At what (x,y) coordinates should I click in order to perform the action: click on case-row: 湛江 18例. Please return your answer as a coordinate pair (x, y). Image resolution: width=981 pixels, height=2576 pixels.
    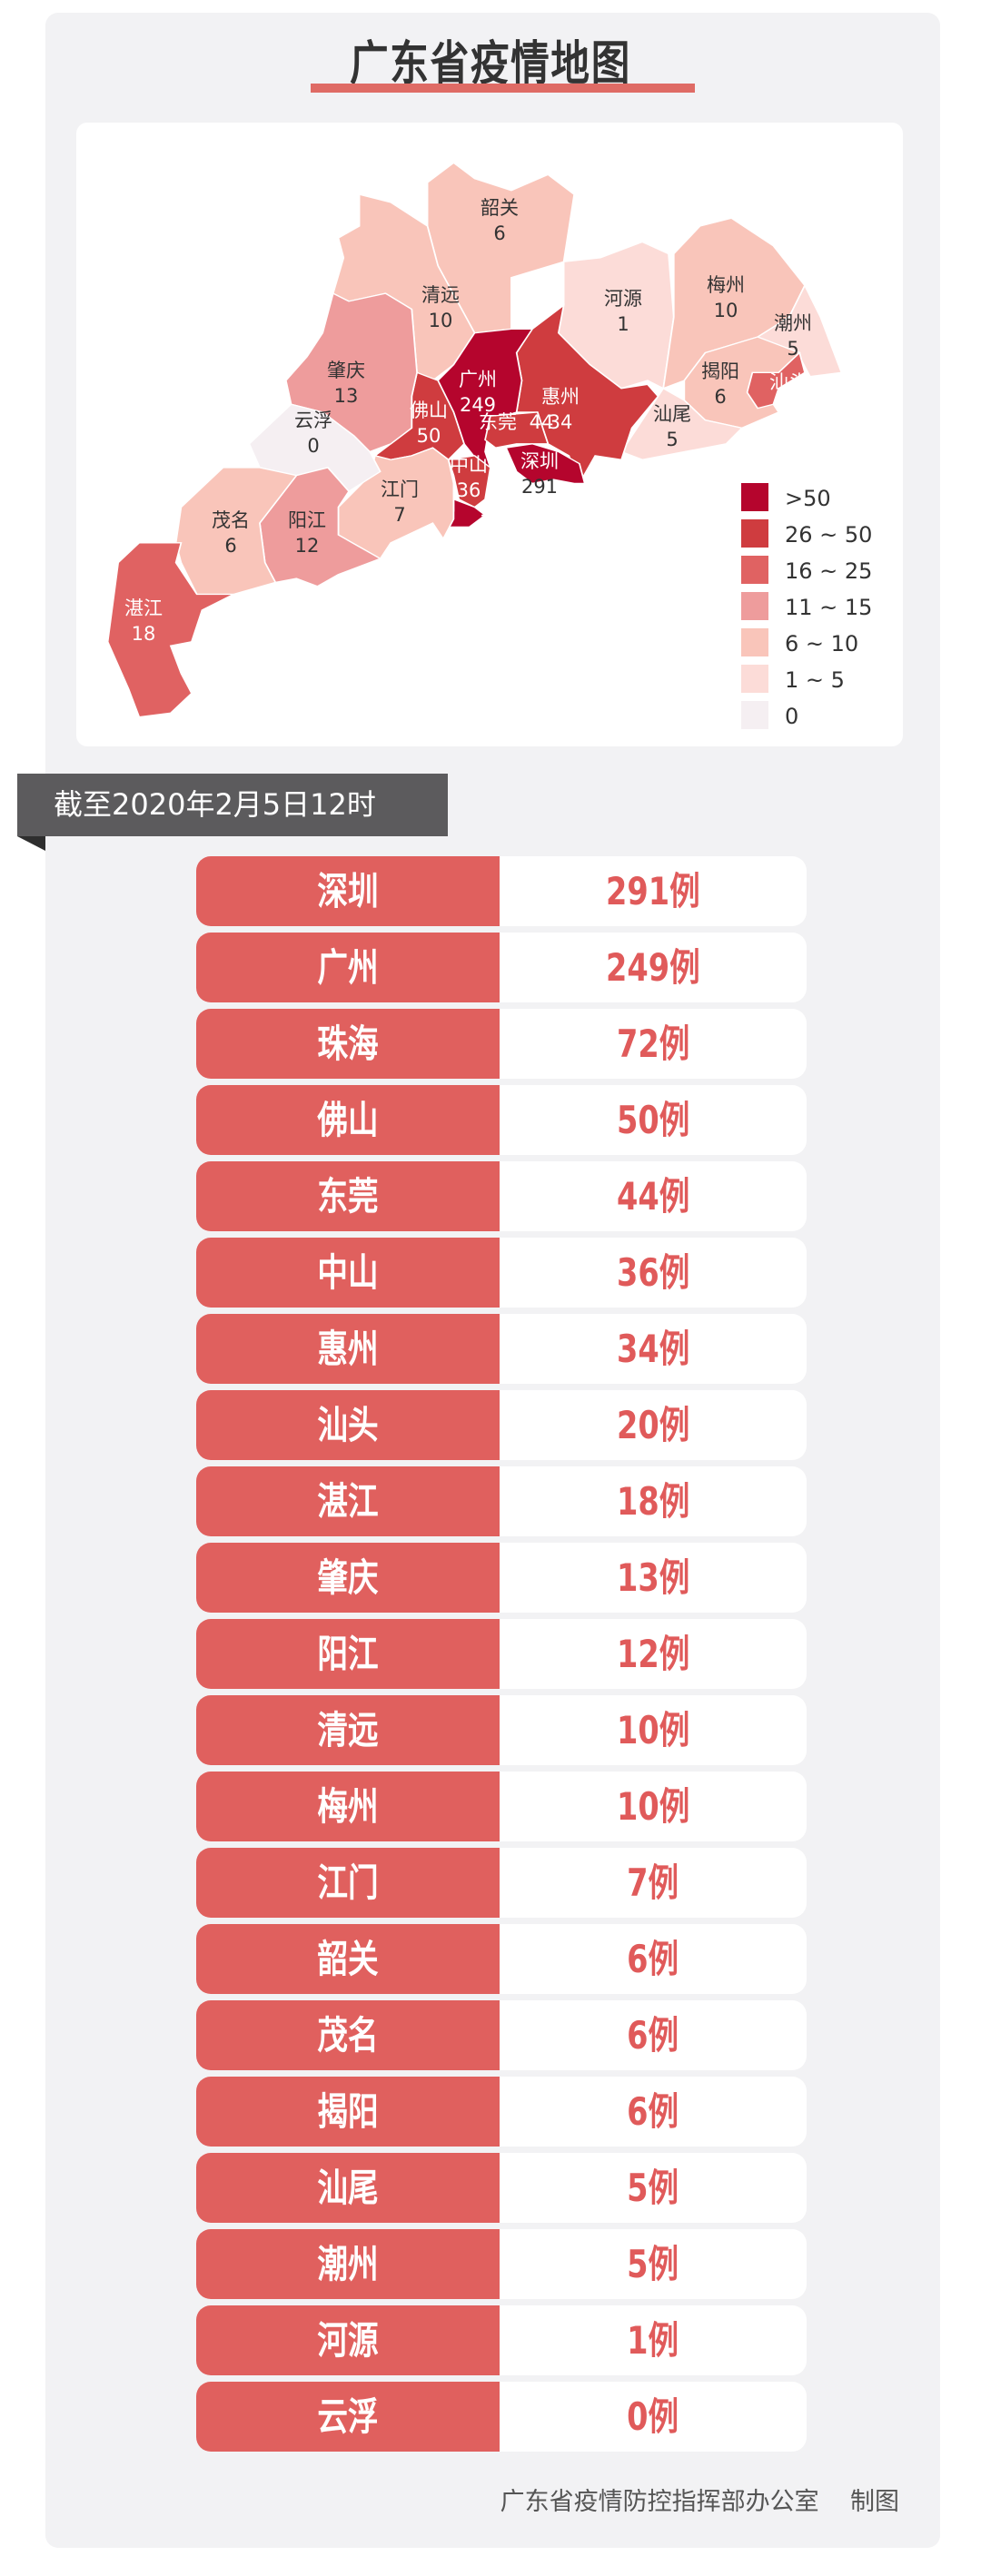
    Looking at the image, I should click on (501, 1501).